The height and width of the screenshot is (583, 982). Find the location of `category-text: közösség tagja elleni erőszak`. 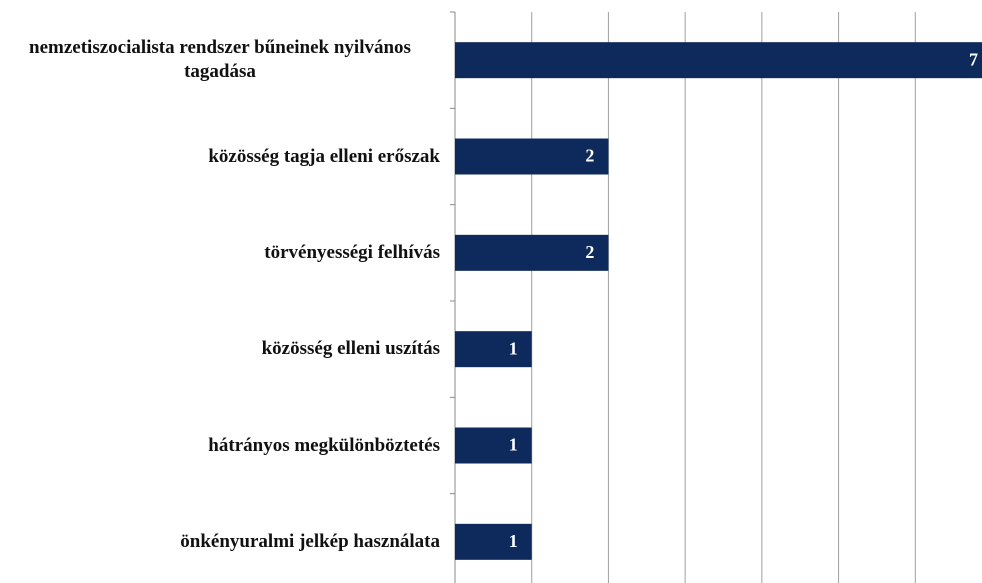

category-text: közösség tagja elleni erőszak is located at coordinates (324, 156).